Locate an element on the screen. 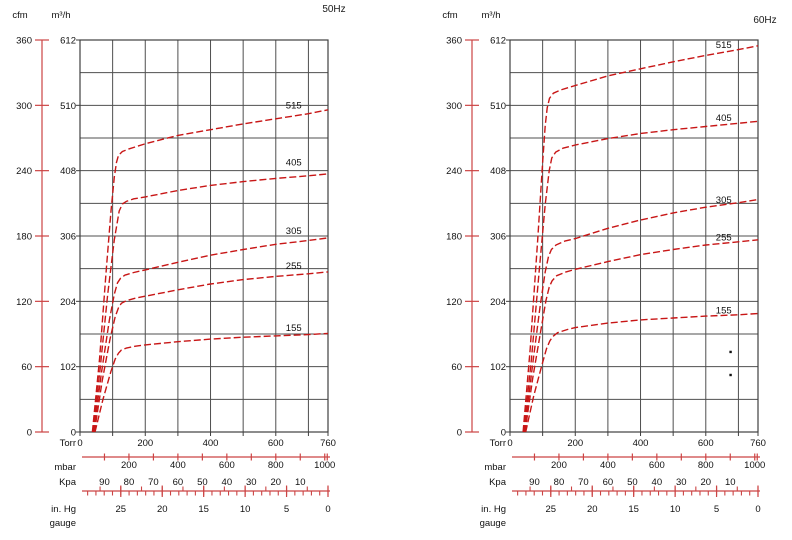 The height and width of the screenshot is (540, 792). mbar-tick-label: 200 is located at coordinates (129, 465).